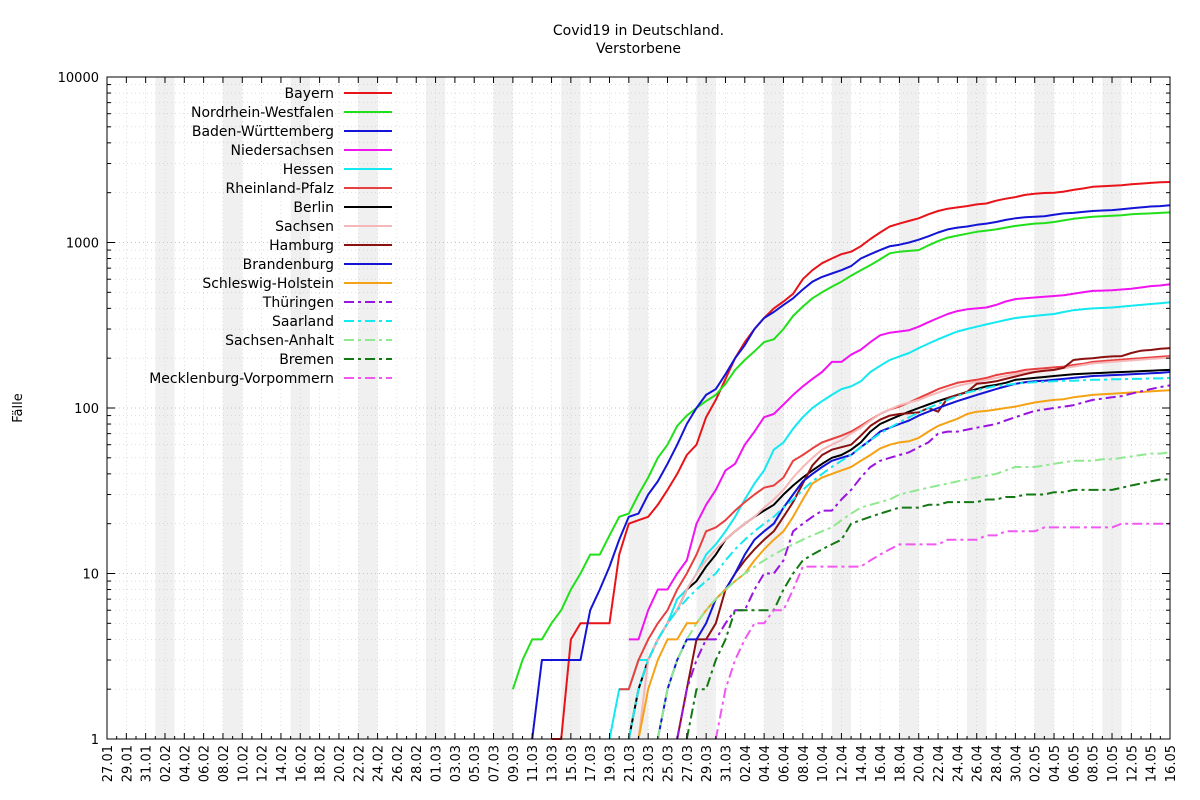 The width and height of the screenshot is (1200, 800). Describe the element at coordinates (765, 763) in the screenshot. I see `x-tick-label: 04.04` at that location.